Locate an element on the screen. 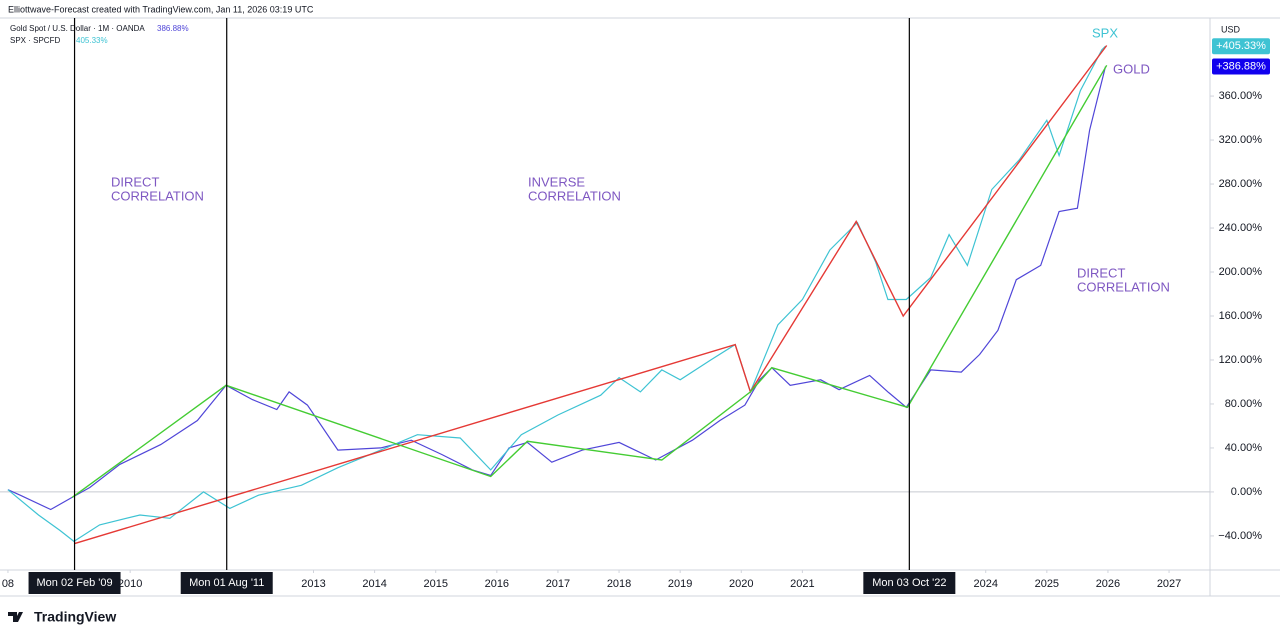  x-tick-label: 2013 is located at coordinates (313, 584).